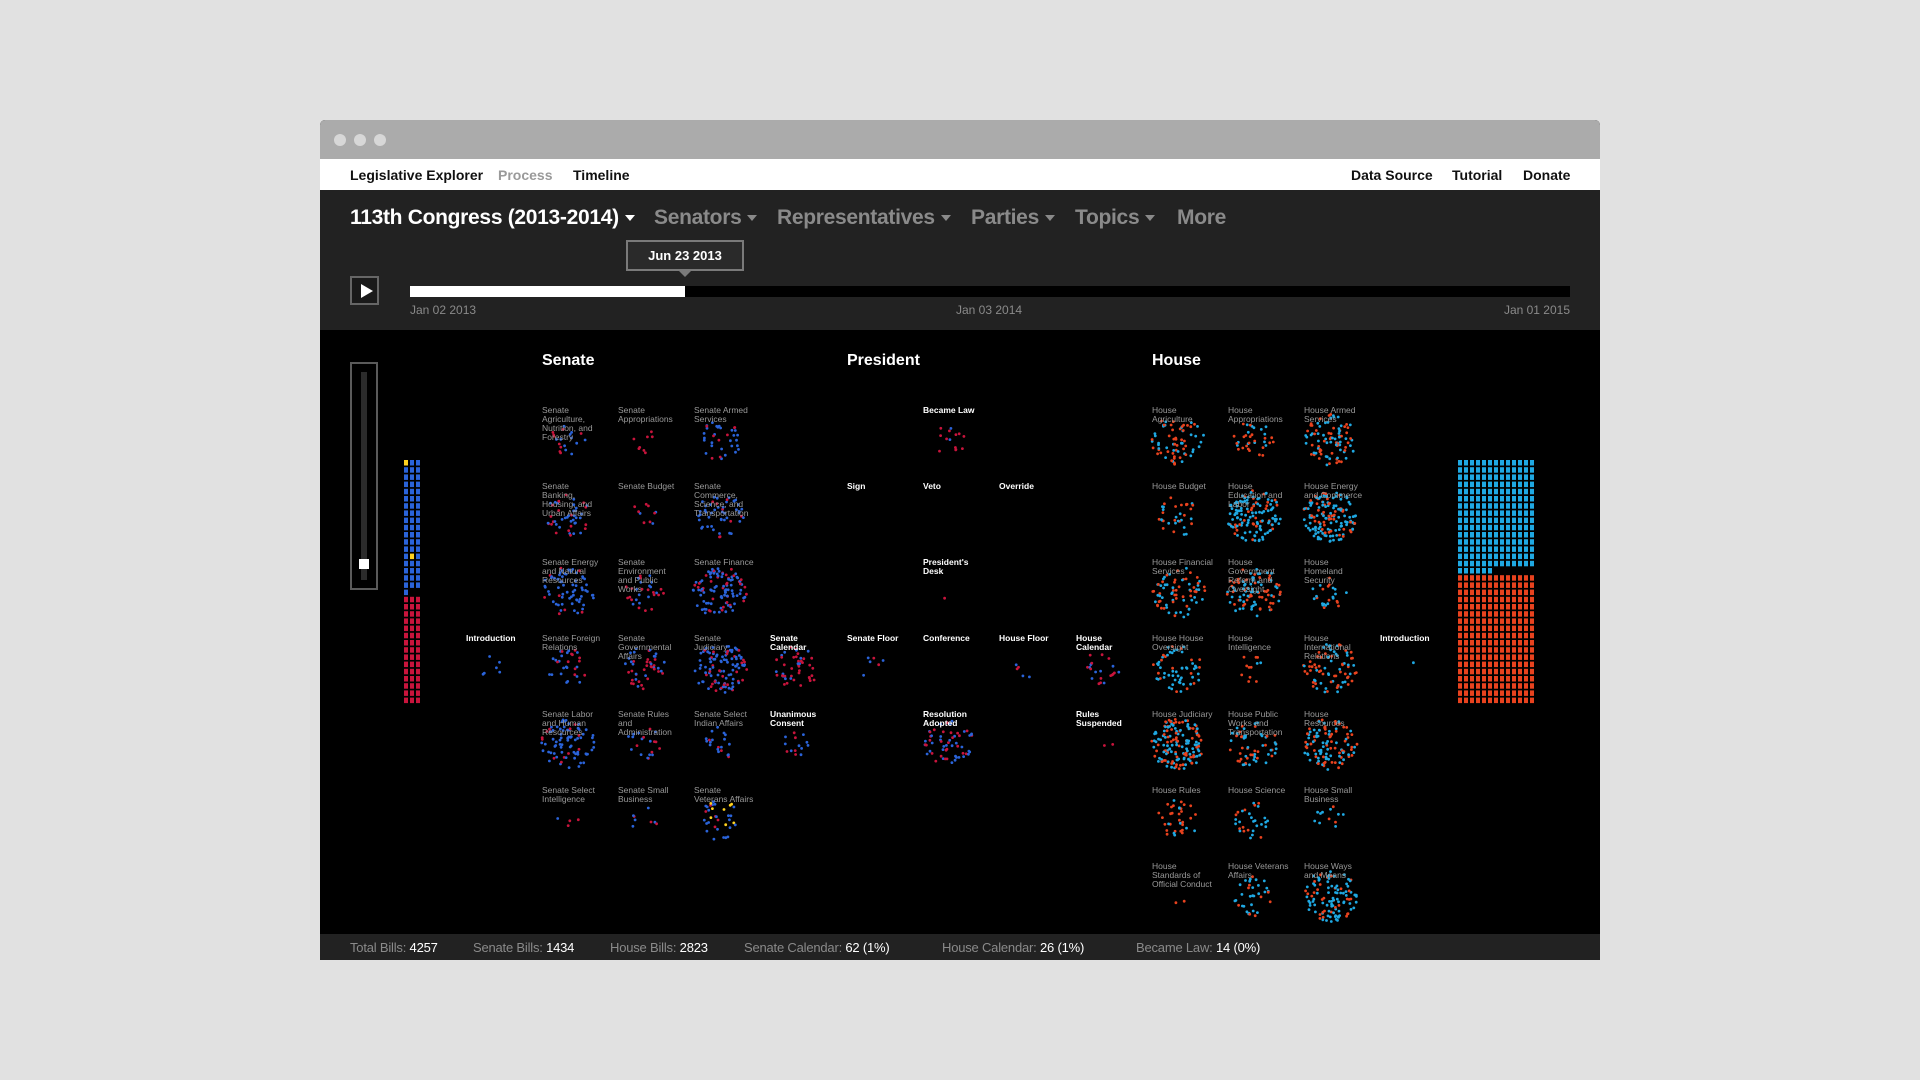  I want to click on senator-icon-rep, so click(418, 607).